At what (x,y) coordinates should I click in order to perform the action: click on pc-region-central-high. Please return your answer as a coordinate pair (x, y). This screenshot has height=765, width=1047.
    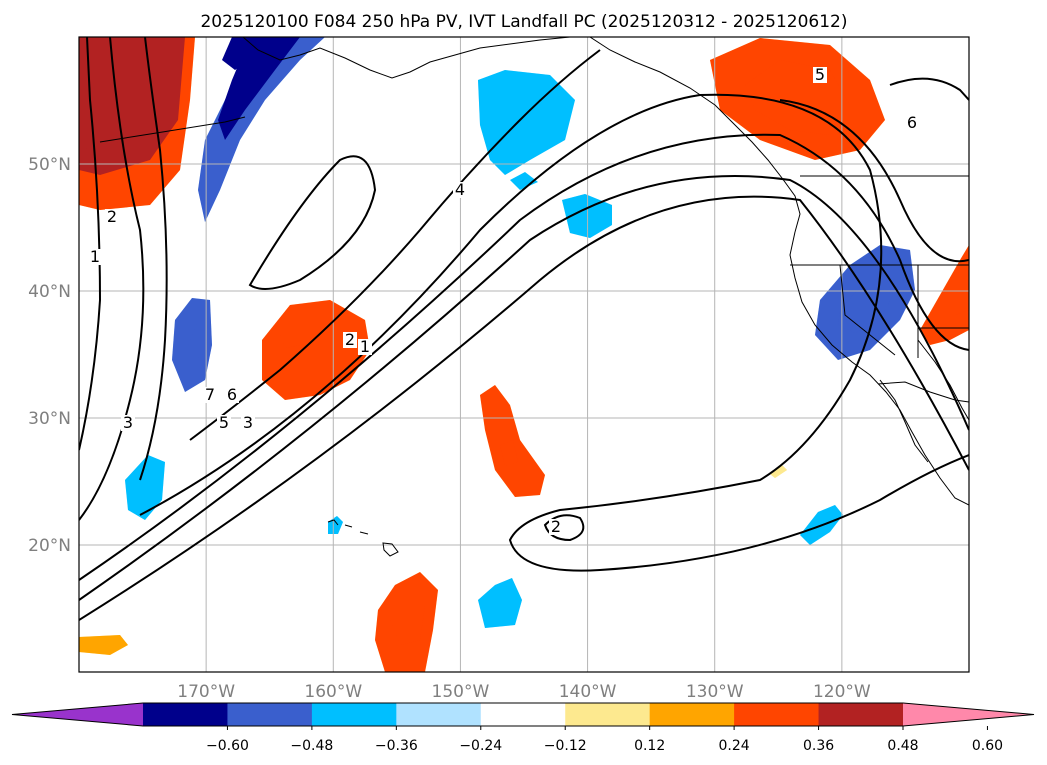
    Looking at the image, I should click on (316, 350).